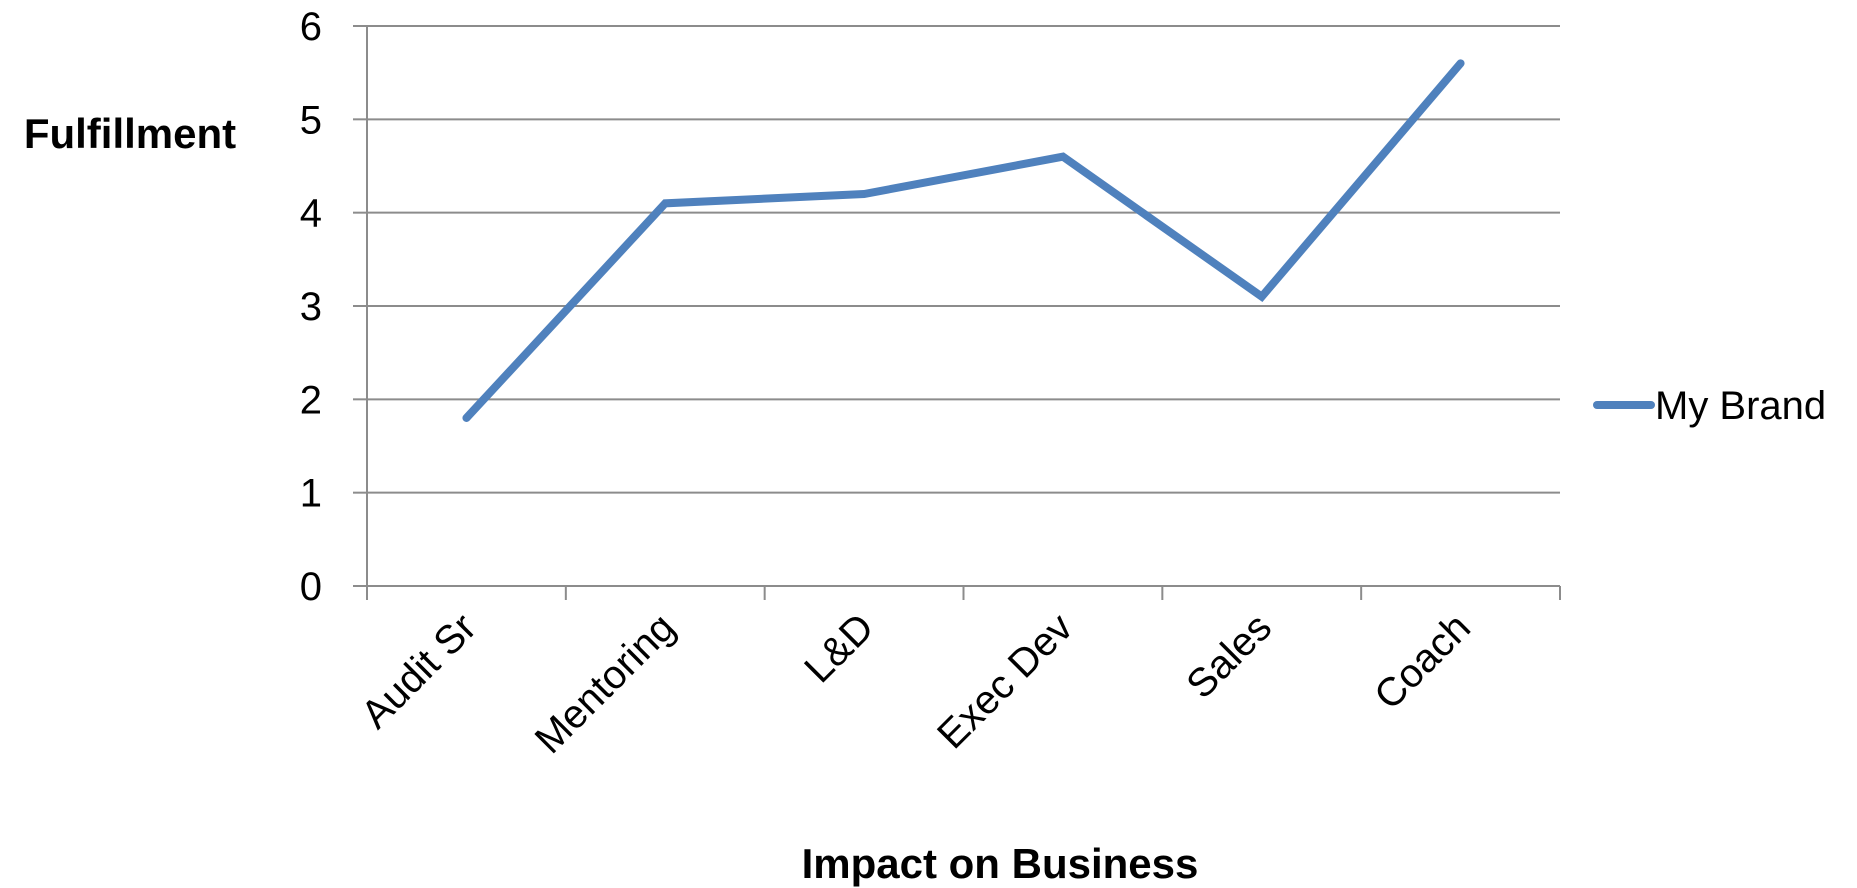 The image size is (1857, 888). Describe the element at coordinates (916, 683) in the screenshot. I see `x-axis-tick-labels: Audit Sr Mentoring L&D Exec Dev Sales Coach` at that location.